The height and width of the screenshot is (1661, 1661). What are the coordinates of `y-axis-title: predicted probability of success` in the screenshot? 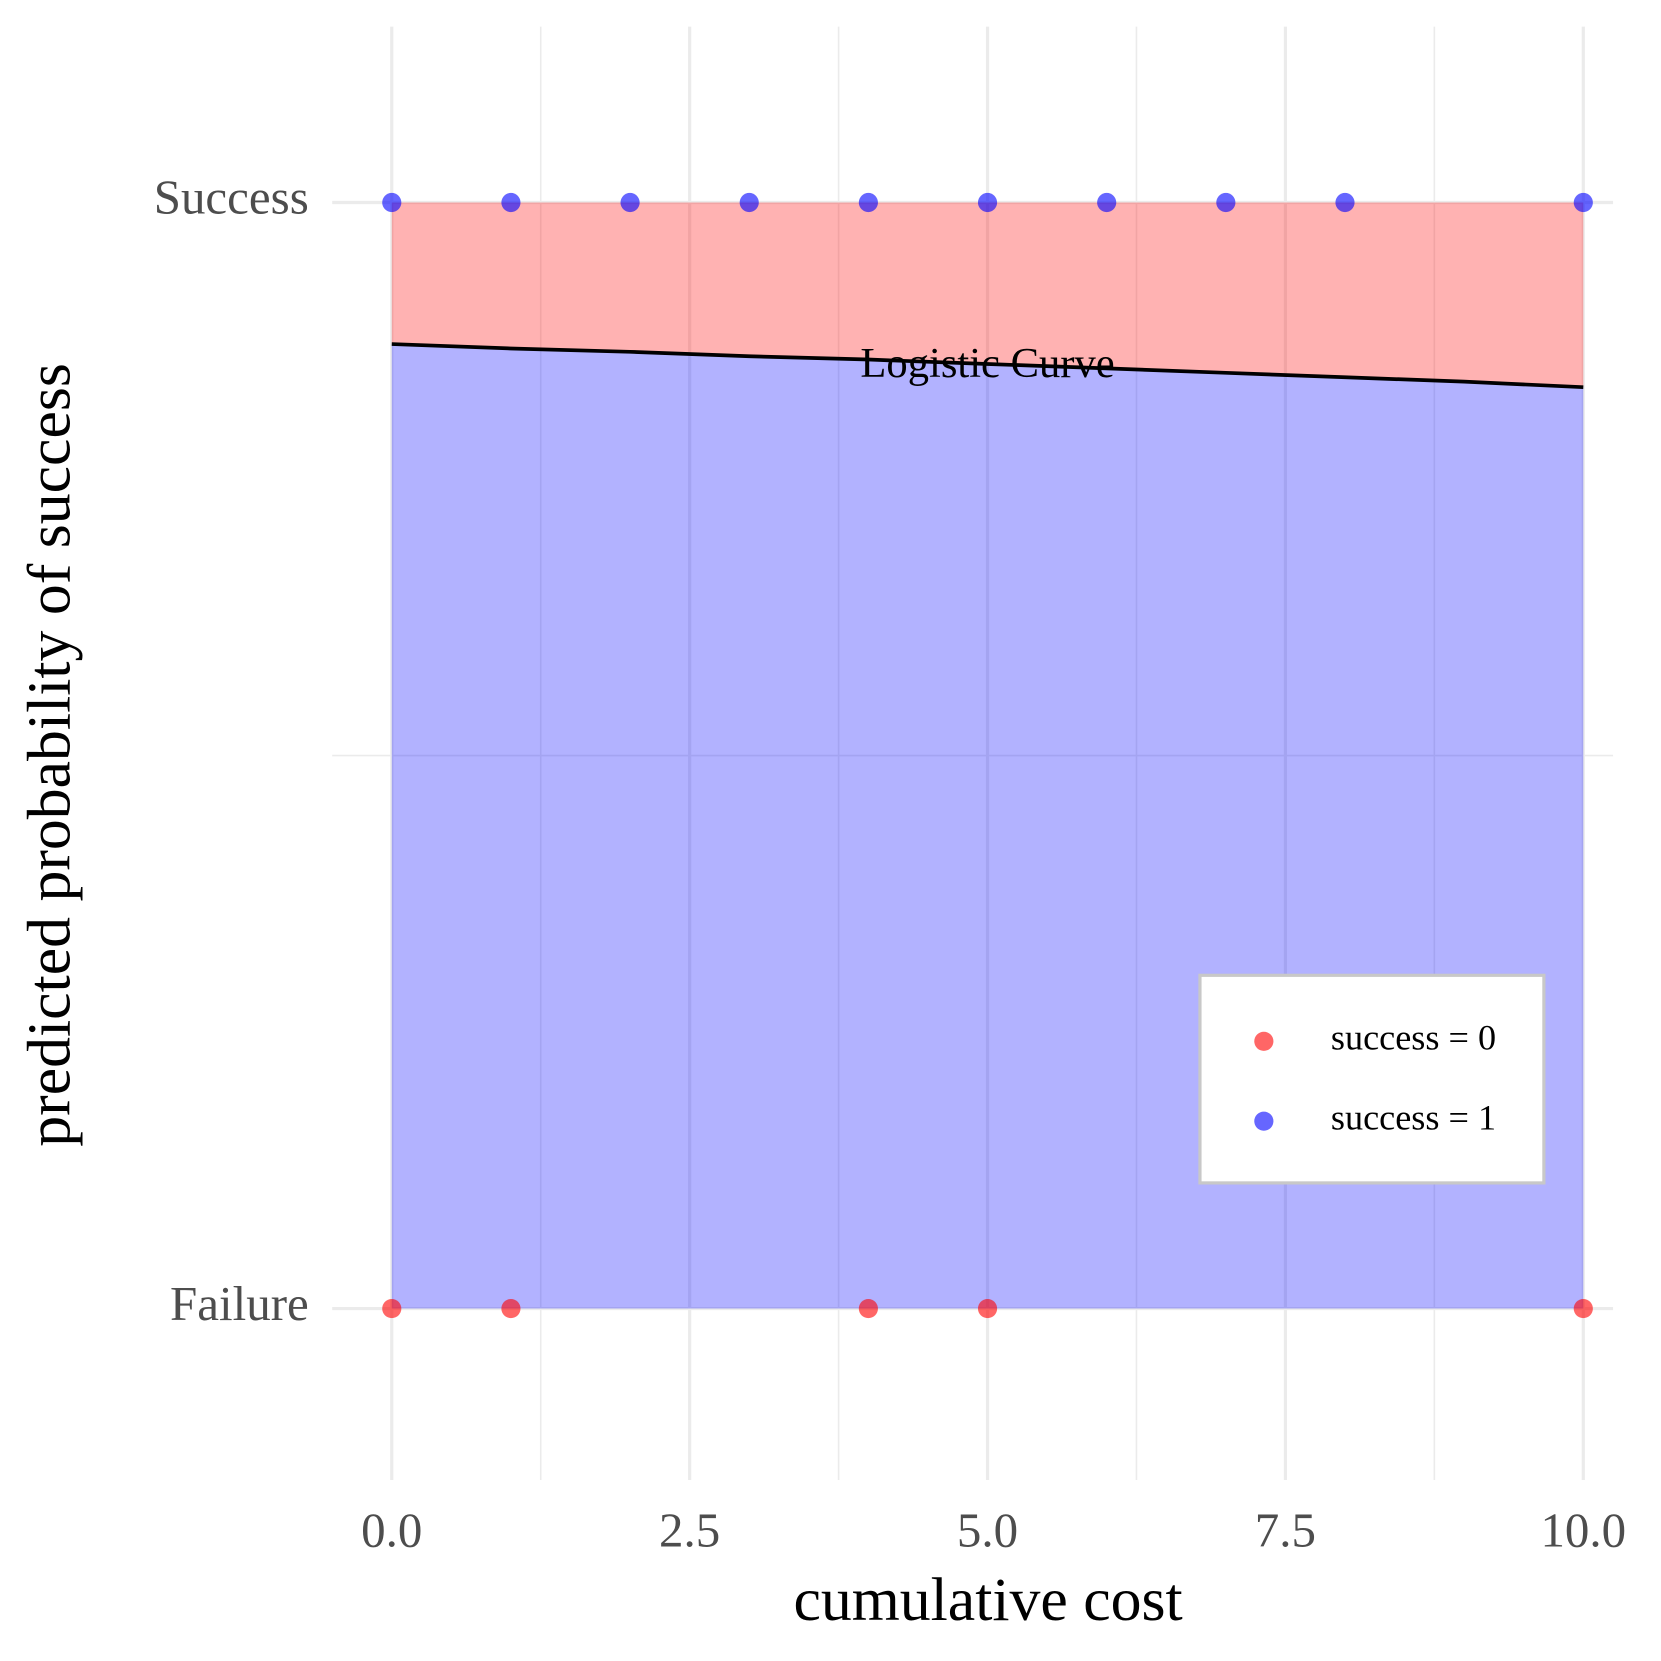 It's located at (50, 755).